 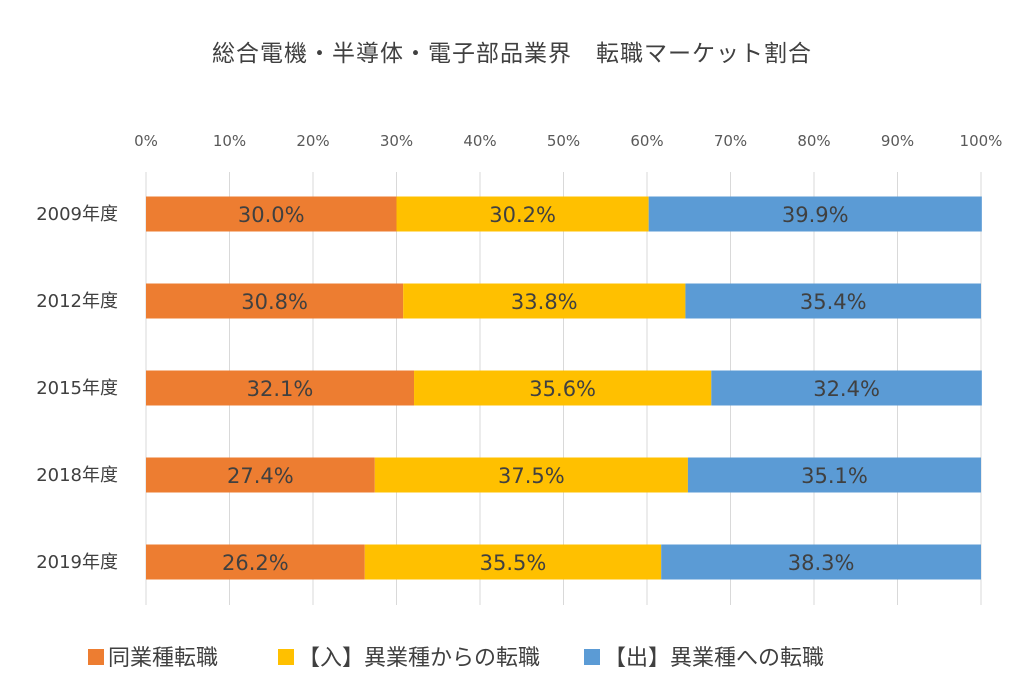 What do you see at coordinates (813, 141) in the screenshot?
I see `x-tick-label: 80%` at bounding box center [813, 141].